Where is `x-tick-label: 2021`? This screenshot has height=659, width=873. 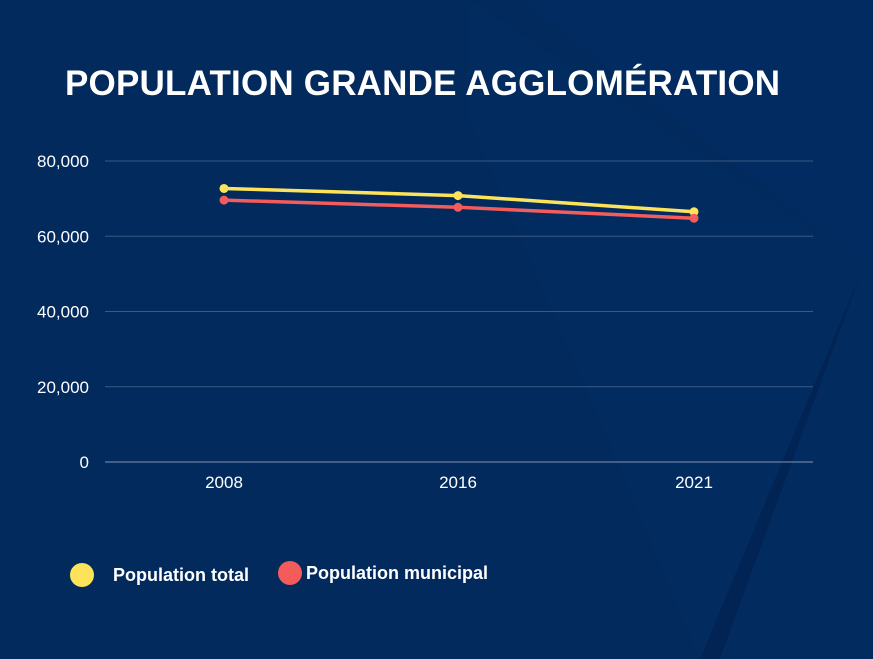 x-tick-label: 2021 is located at coordinates (694, 482).